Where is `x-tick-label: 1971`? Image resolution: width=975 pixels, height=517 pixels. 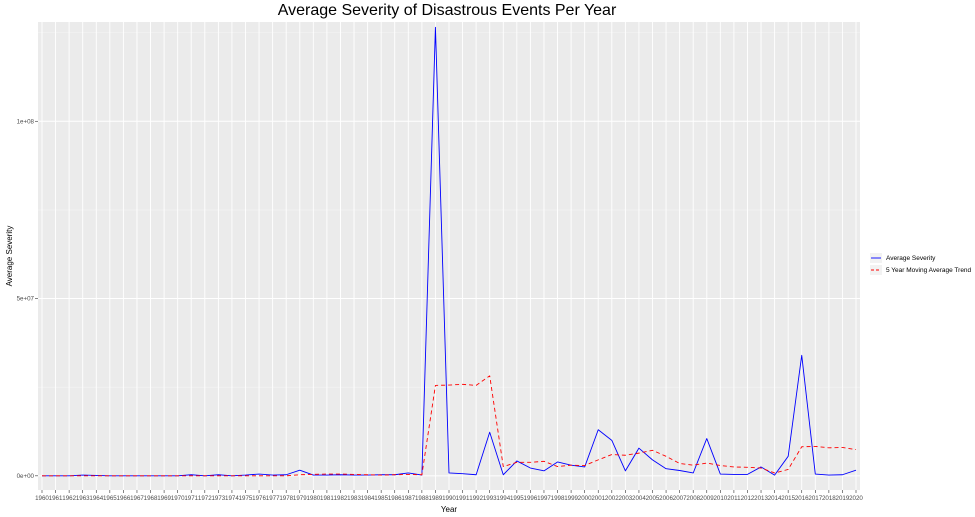
x-tick-label: 1971 is located at coordinates (191, 498).